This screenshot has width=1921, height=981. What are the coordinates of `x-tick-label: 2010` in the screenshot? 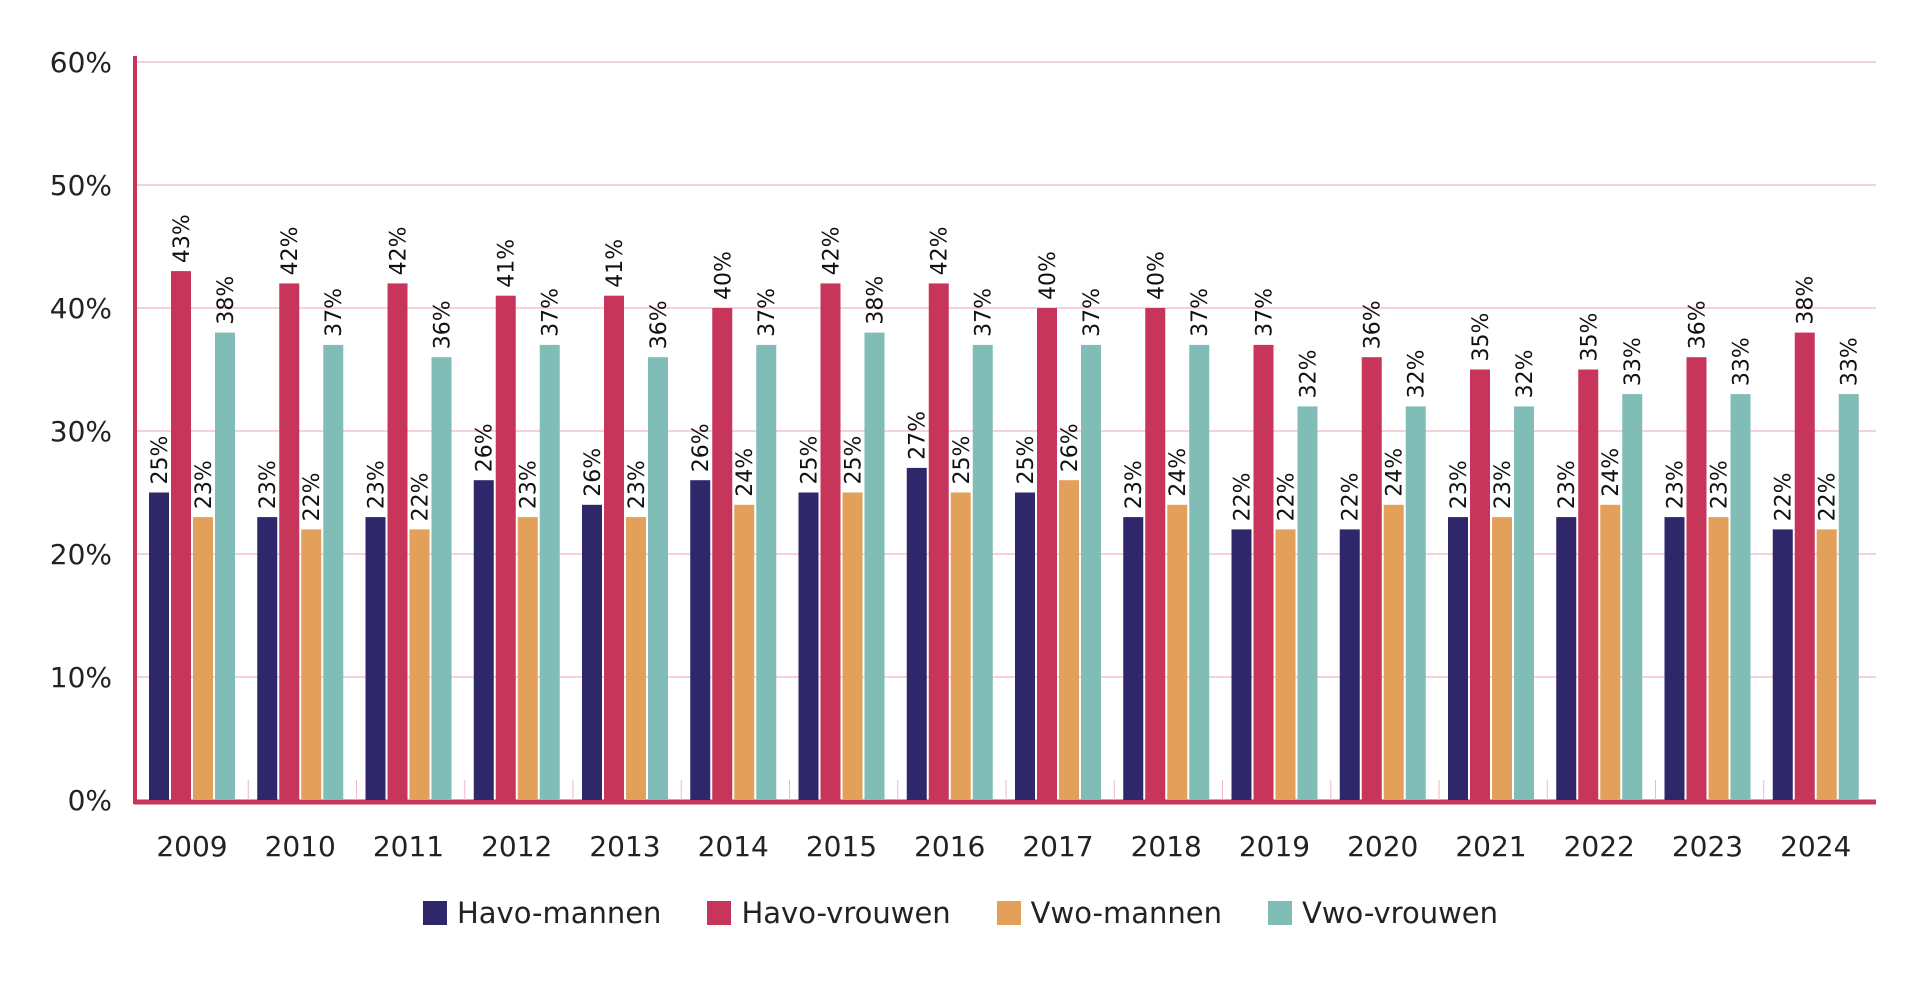 It's located at (300, 846).